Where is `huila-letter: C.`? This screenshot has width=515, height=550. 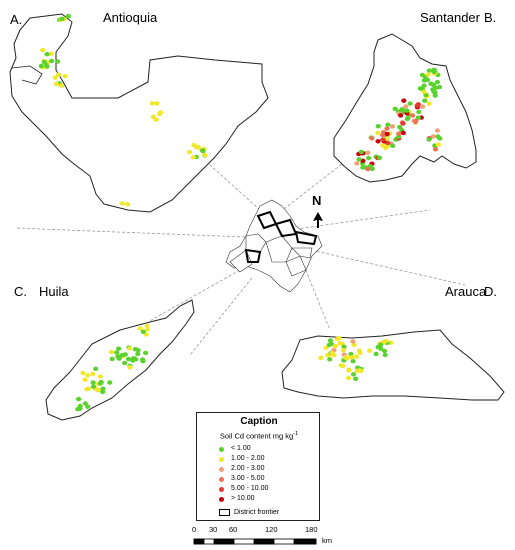 huila-letter: C. is located at coordinates (20, 291).